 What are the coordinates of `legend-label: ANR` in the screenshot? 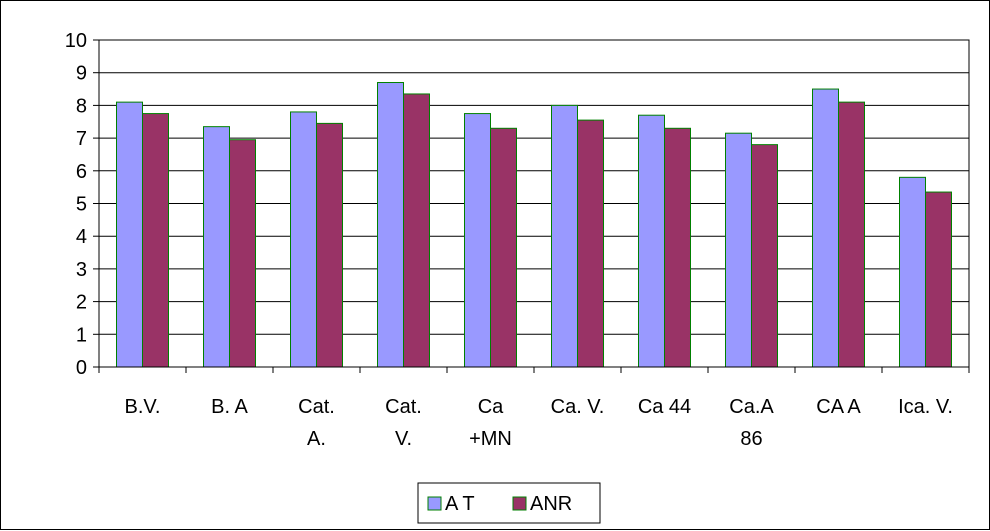 It's located at (551, 504).